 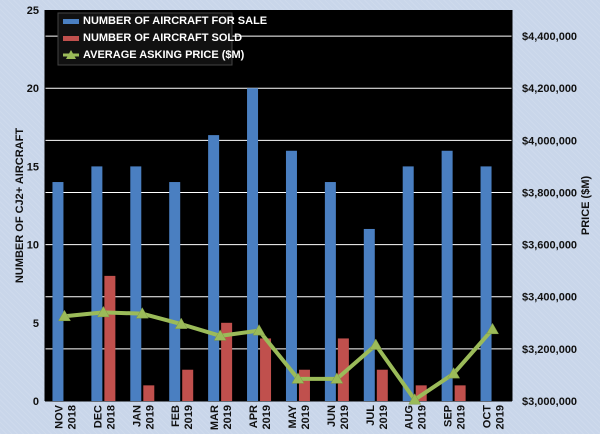 I want to click on right-axis-title: PRICE ($M), so click(x=586, y=206).